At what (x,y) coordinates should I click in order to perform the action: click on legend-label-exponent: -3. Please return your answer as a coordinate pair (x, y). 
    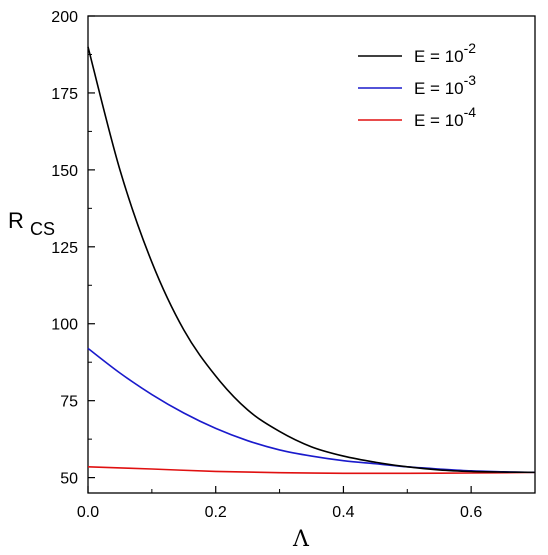
    Looking at the image, I should click on (470, 80).